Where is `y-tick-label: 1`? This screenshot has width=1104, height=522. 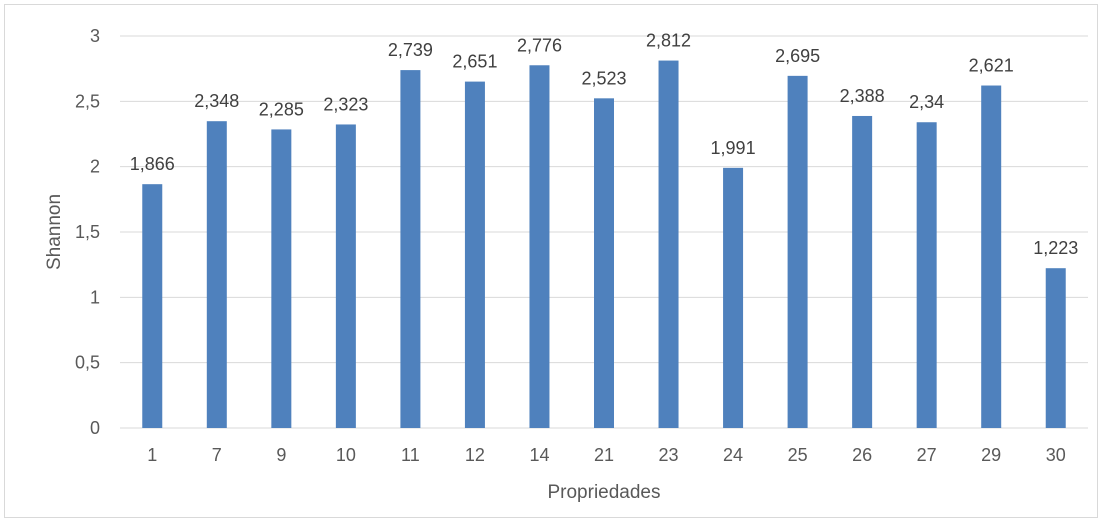 y-tick-label: 1 is located at coordinates (95, 297).